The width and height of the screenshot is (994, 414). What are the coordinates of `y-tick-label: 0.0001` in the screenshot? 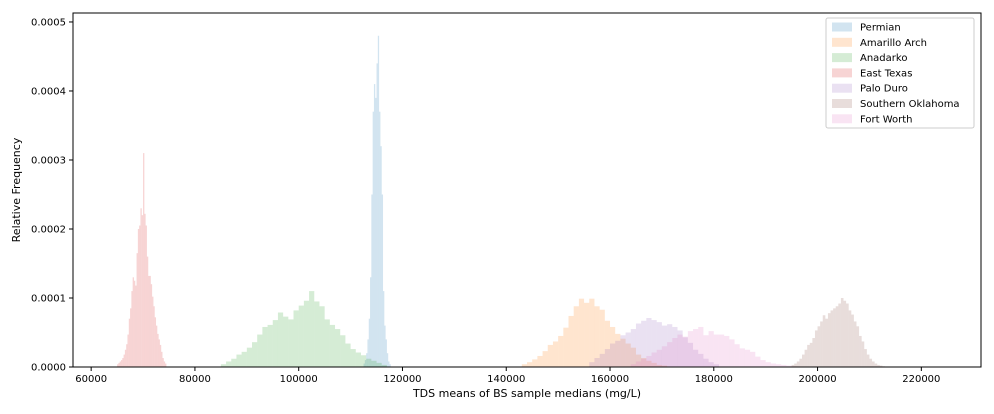 It's located at (48, 298).